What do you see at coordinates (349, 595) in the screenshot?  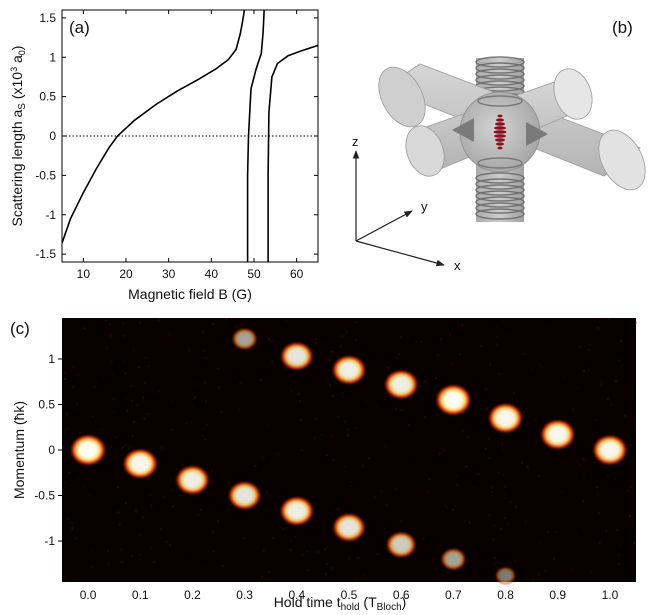 I see `x-ticks-c: 0.0 0.1 0.2 0.3 0.4 0.5 0.6 0.7 0.8 0.9 1.0` at bounding box center [349, 595].